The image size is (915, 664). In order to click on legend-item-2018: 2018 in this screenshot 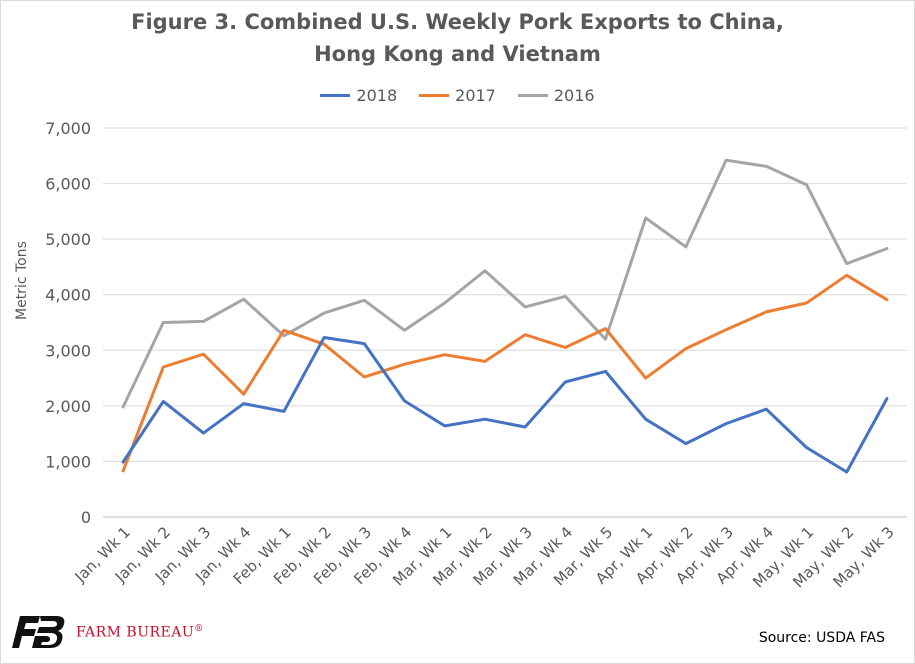, I will do `click(358, 95)`.